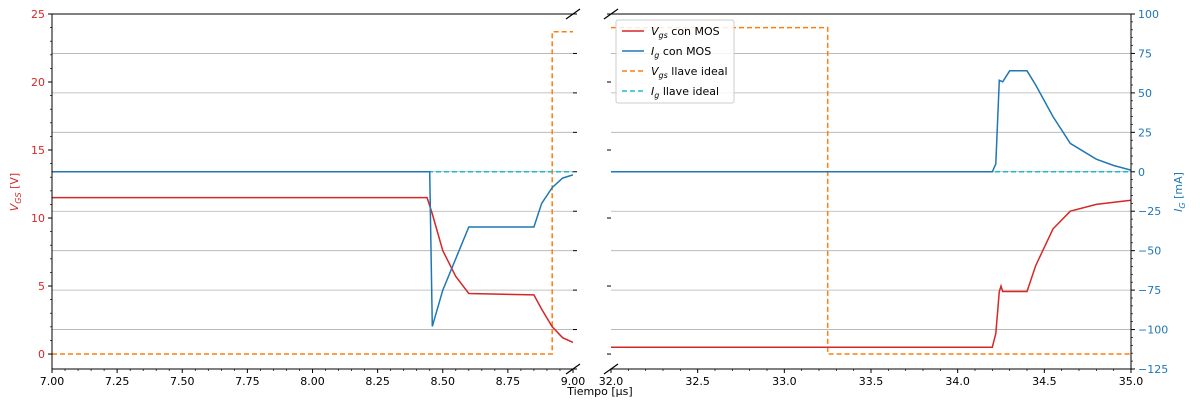 This screenshot has width=1200, height=400. I want to click on x-left-tick-label: 7.00, so click(52, 381).